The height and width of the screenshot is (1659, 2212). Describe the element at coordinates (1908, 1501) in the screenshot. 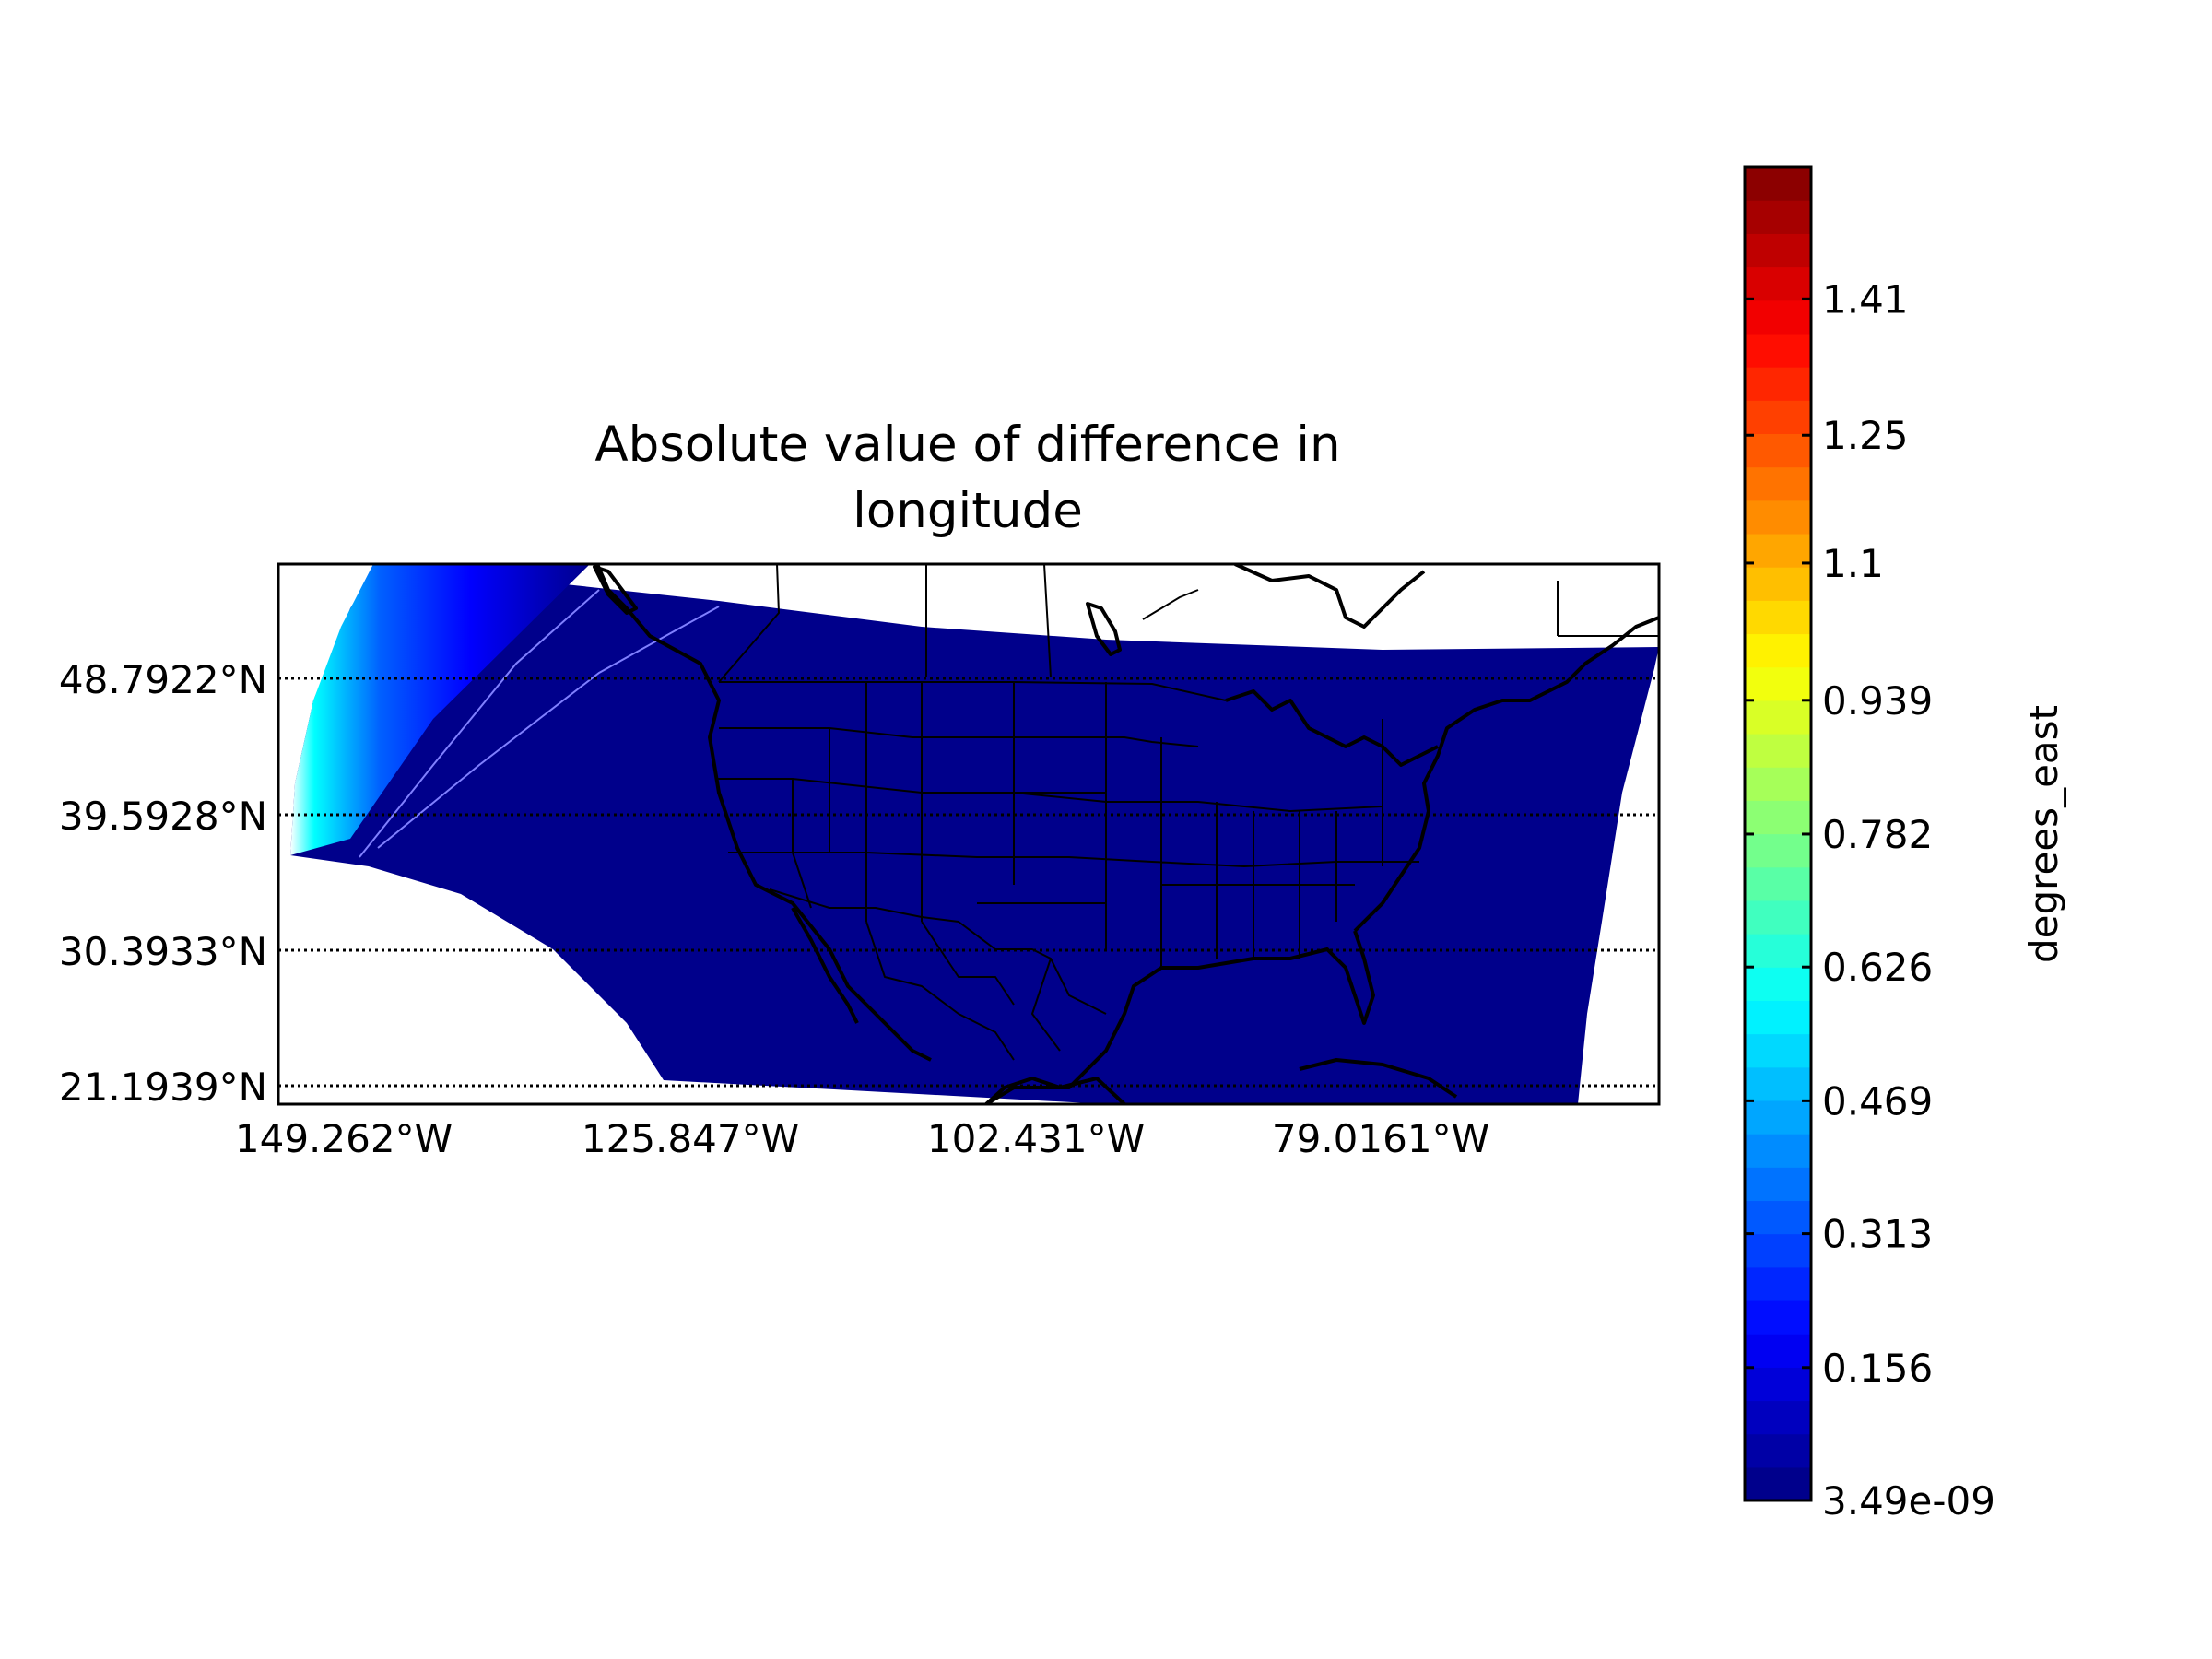

I see `colorbar-tick-label: 3.49e-09` at that location.